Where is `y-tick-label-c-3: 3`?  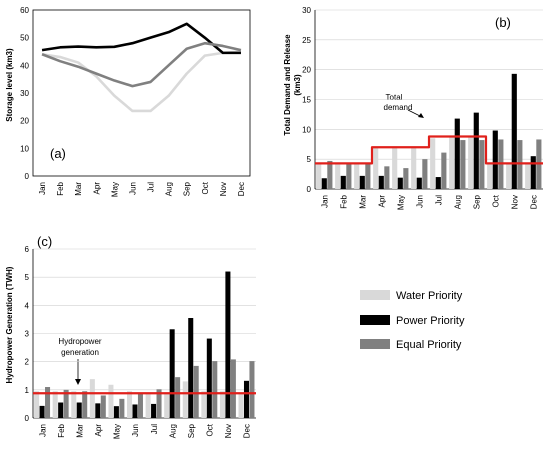 y-tick-label-c-3: 3 is located at coordinates (27, 334).